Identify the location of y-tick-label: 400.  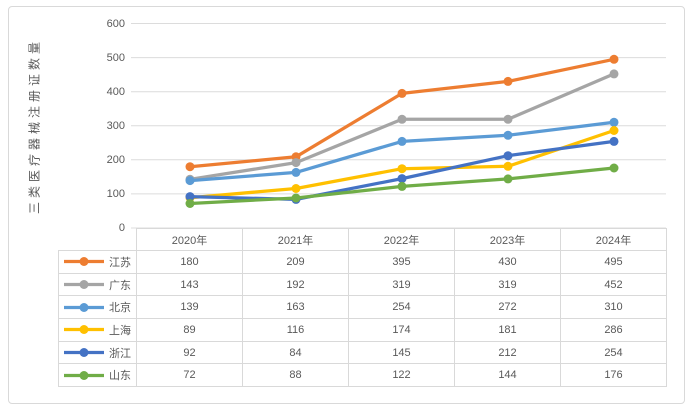
(115, 91).